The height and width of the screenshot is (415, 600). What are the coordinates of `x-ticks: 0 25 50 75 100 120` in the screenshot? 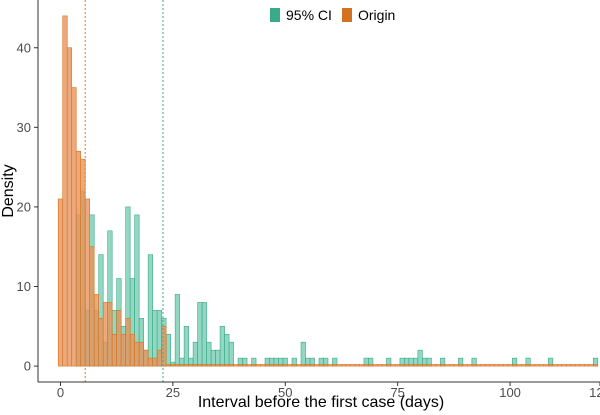 It's located at (328, 391).